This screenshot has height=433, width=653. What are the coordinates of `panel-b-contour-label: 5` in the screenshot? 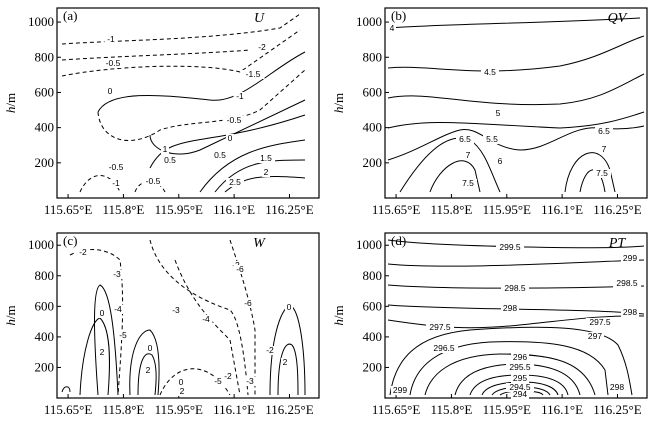 It's located at (498, 113).